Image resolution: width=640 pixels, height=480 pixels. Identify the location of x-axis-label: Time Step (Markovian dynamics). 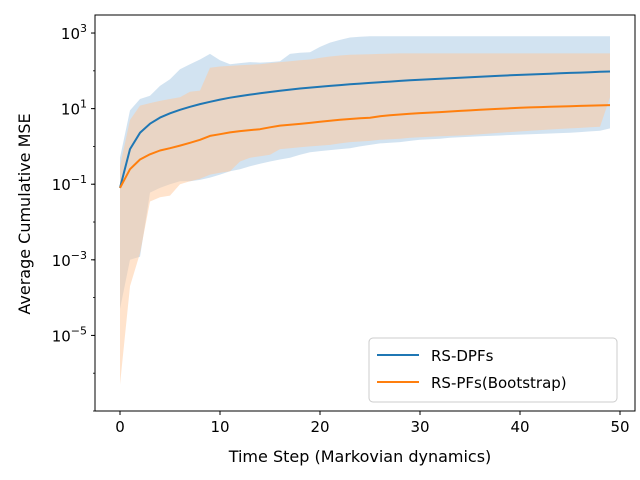
(360, 456).